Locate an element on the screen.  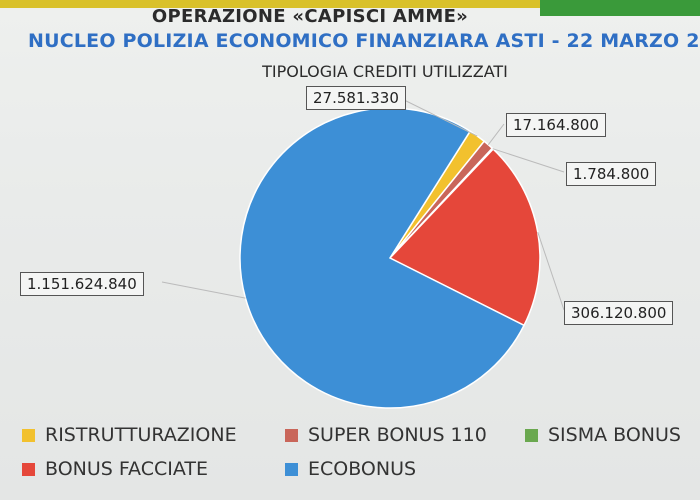
legend-label: BONUS FACCIATE is located at coordinates (126, 469).